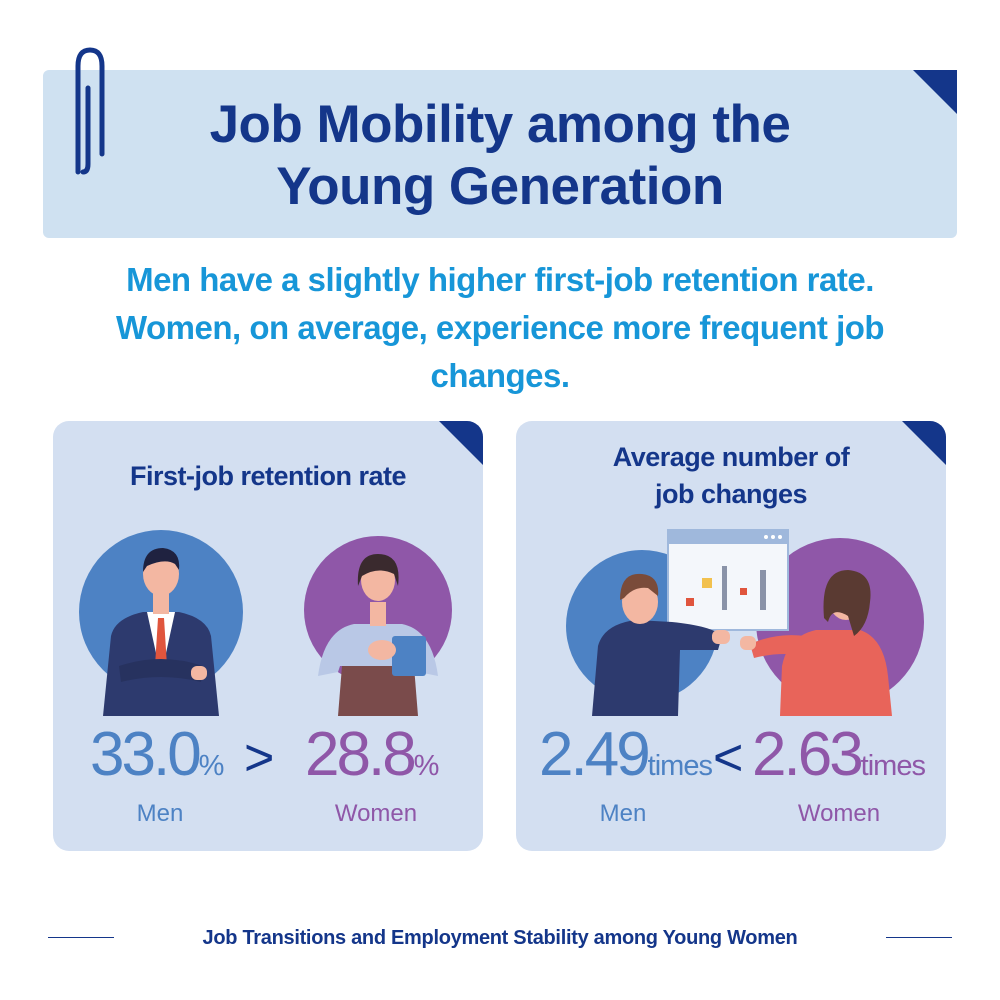 This screenshot has height=1000, width=1000. Describe the element at coordinates (90, 111) in the screenshot. I see `paperclip-icon` at that location.